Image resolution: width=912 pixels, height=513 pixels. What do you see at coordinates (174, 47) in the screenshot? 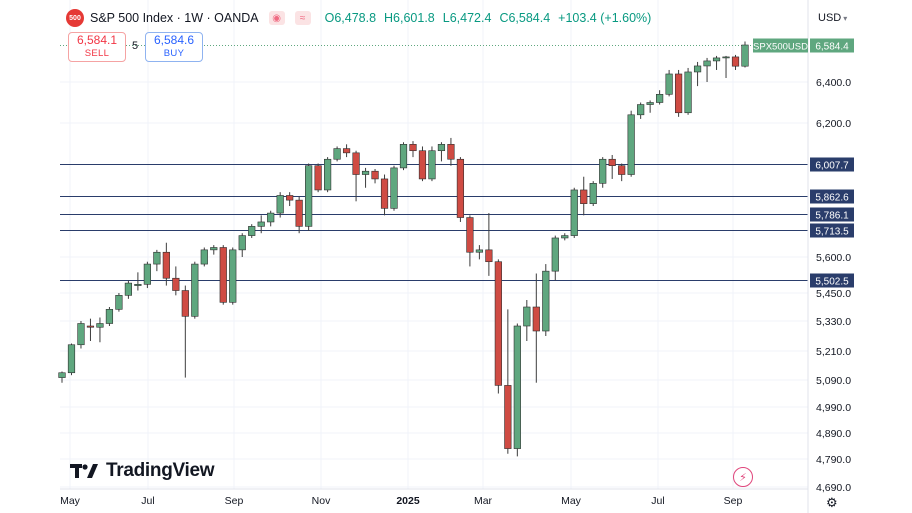
I see `buy-button: 6,584.6 BUY` at bounding box center [174, 47].